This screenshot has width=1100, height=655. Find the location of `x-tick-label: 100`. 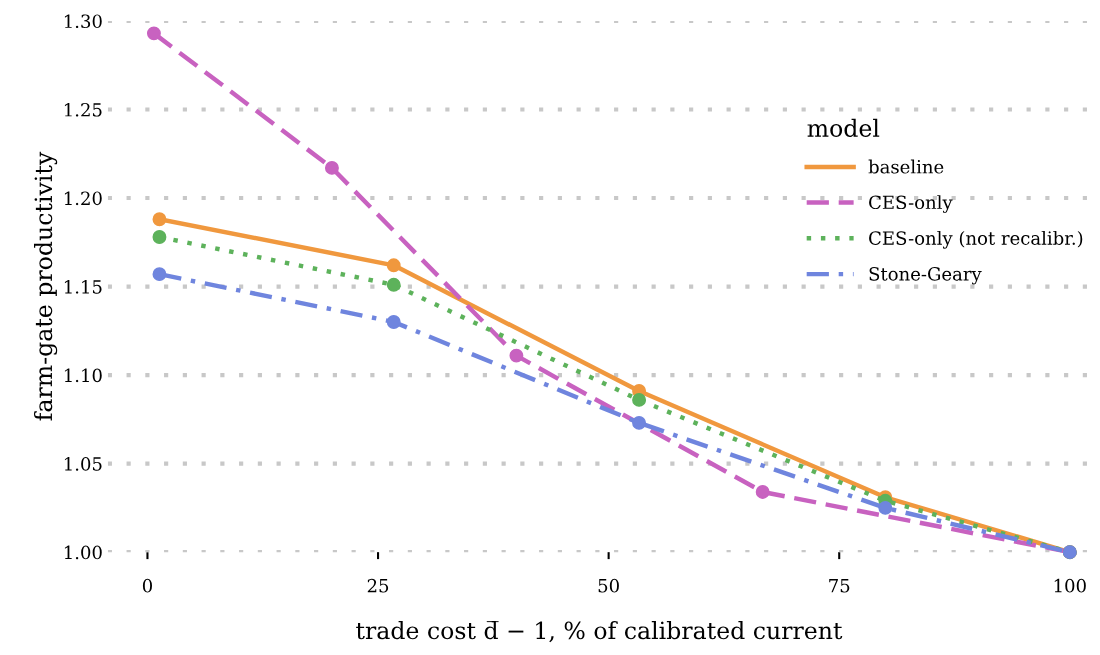

x-tick-label: 100 is located at coordinates (1070, 585).